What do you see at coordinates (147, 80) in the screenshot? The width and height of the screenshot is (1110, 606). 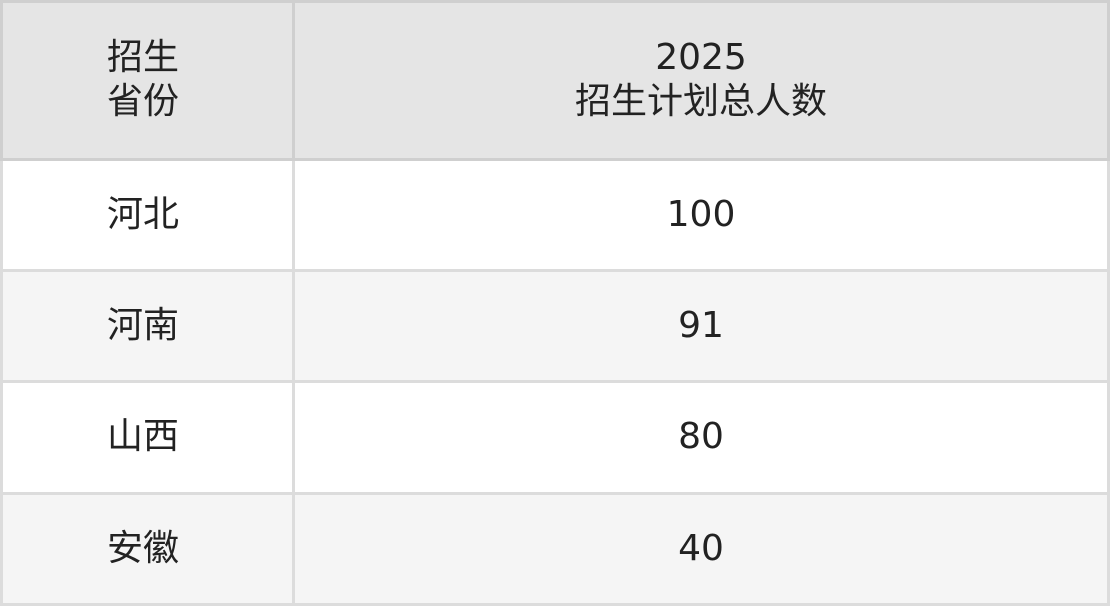 I see `header-province: 招生 省份` at bounding box center [147, 80].